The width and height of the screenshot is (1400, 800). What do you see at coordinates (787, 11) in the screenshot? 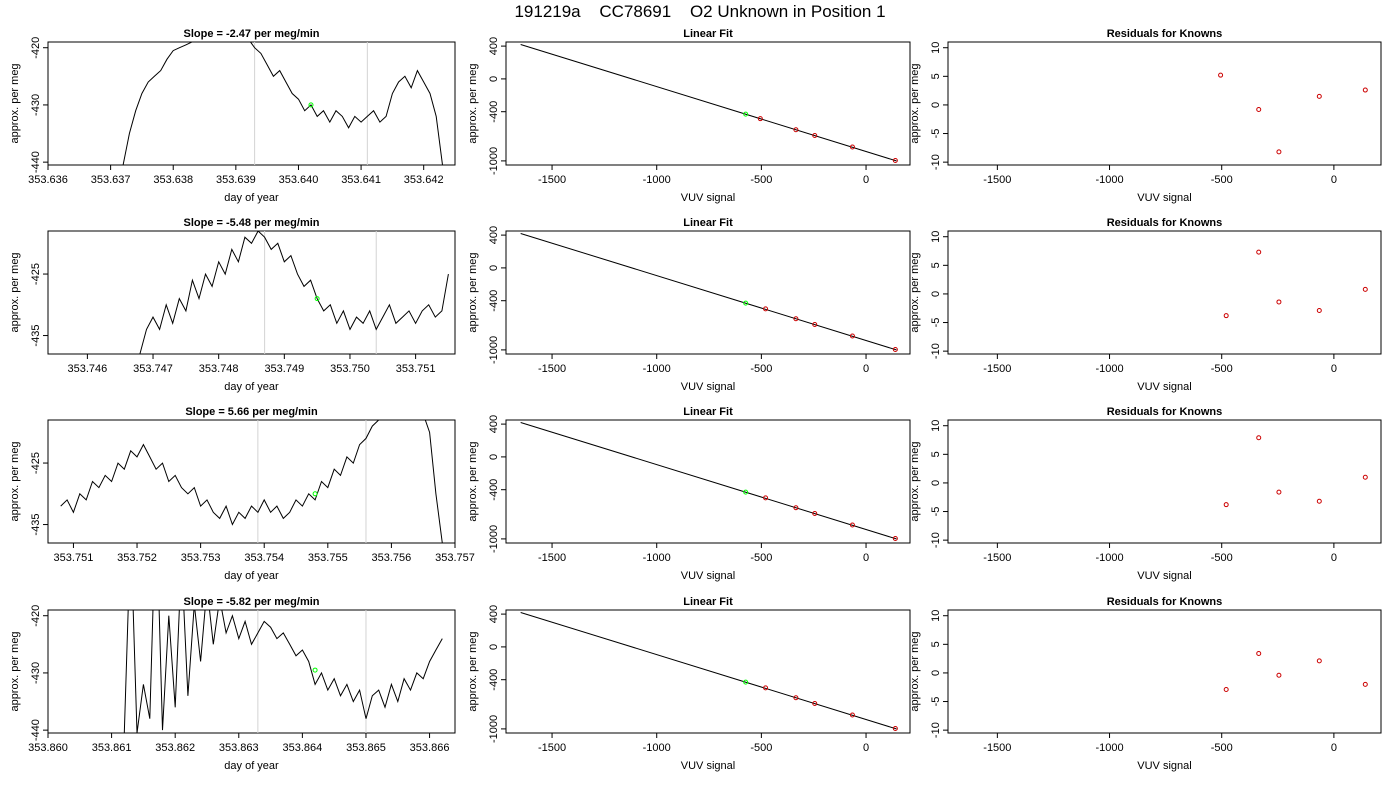
I see `position-description: O2 Unknown in Position 1` at bounding box center [787, 11].